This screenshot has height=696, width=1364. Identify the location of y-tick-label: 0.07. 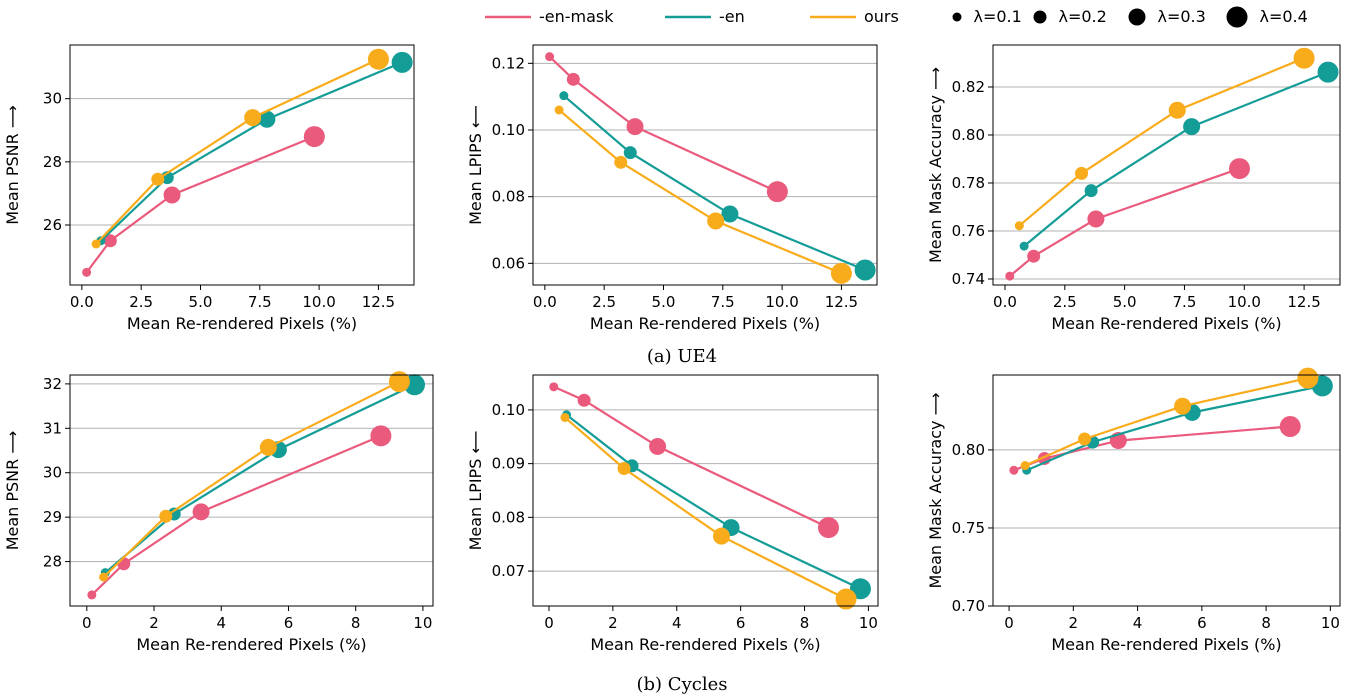
(508, 571).